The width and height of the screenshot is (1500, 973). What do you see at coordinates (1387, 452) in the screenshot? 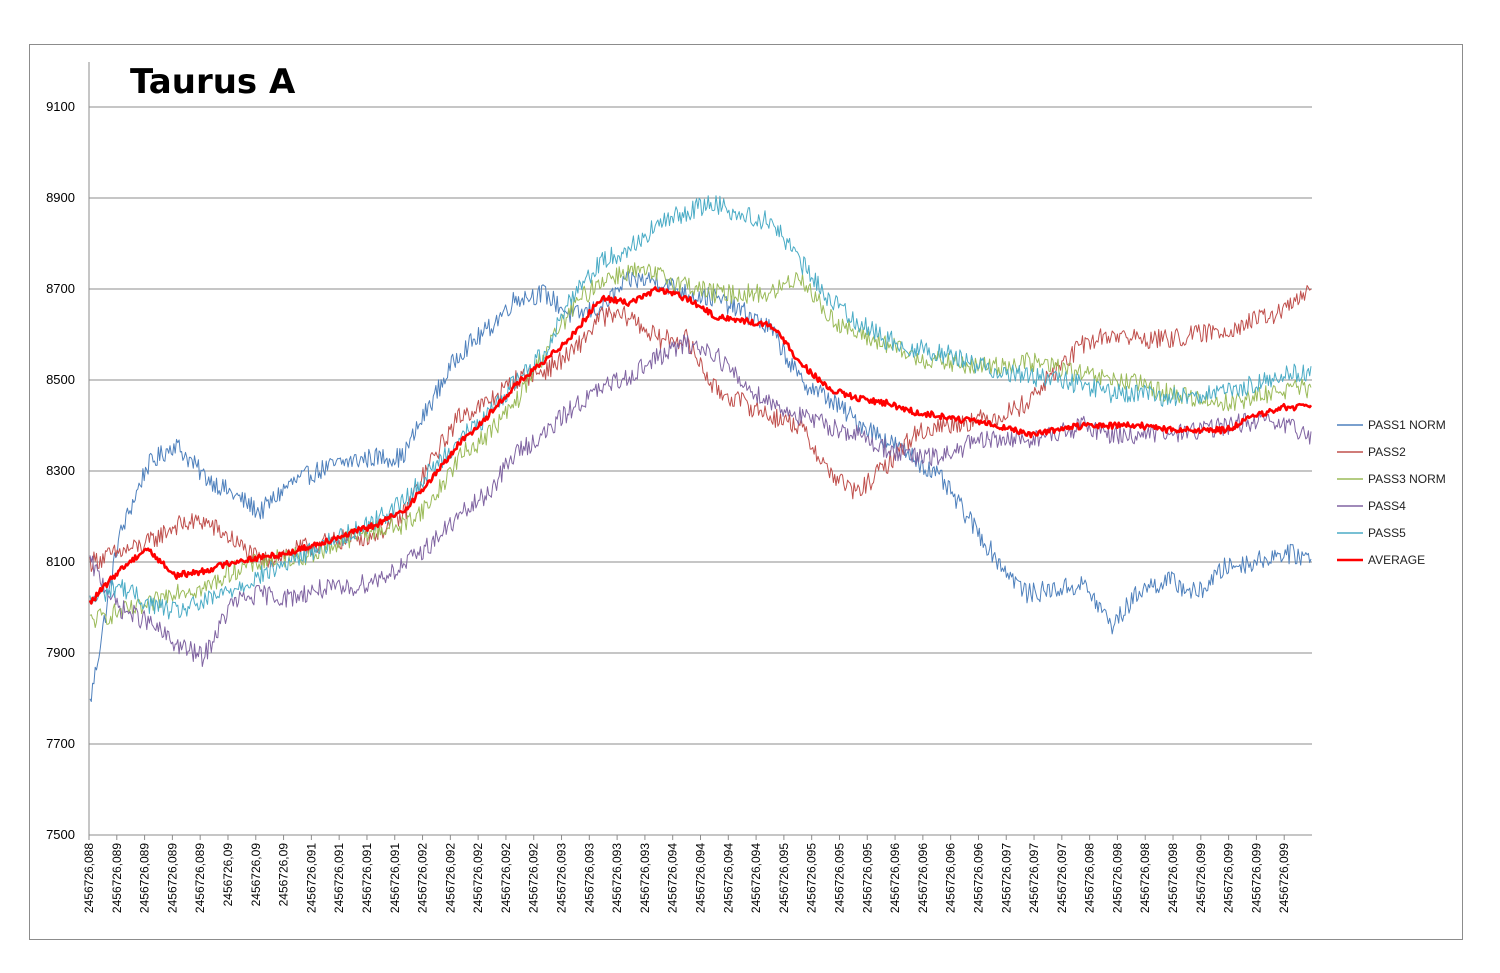
I see `legend-label: PASS2` at bounding box center [1387, 452].